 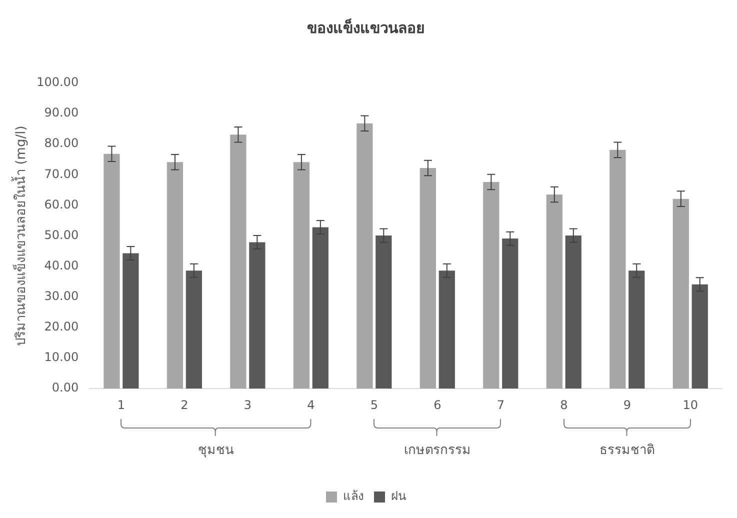 What do you see at coordinates (248, 405) in the screenshot?
I see `x-tick-label: 3` at bounding box center [248, 405].